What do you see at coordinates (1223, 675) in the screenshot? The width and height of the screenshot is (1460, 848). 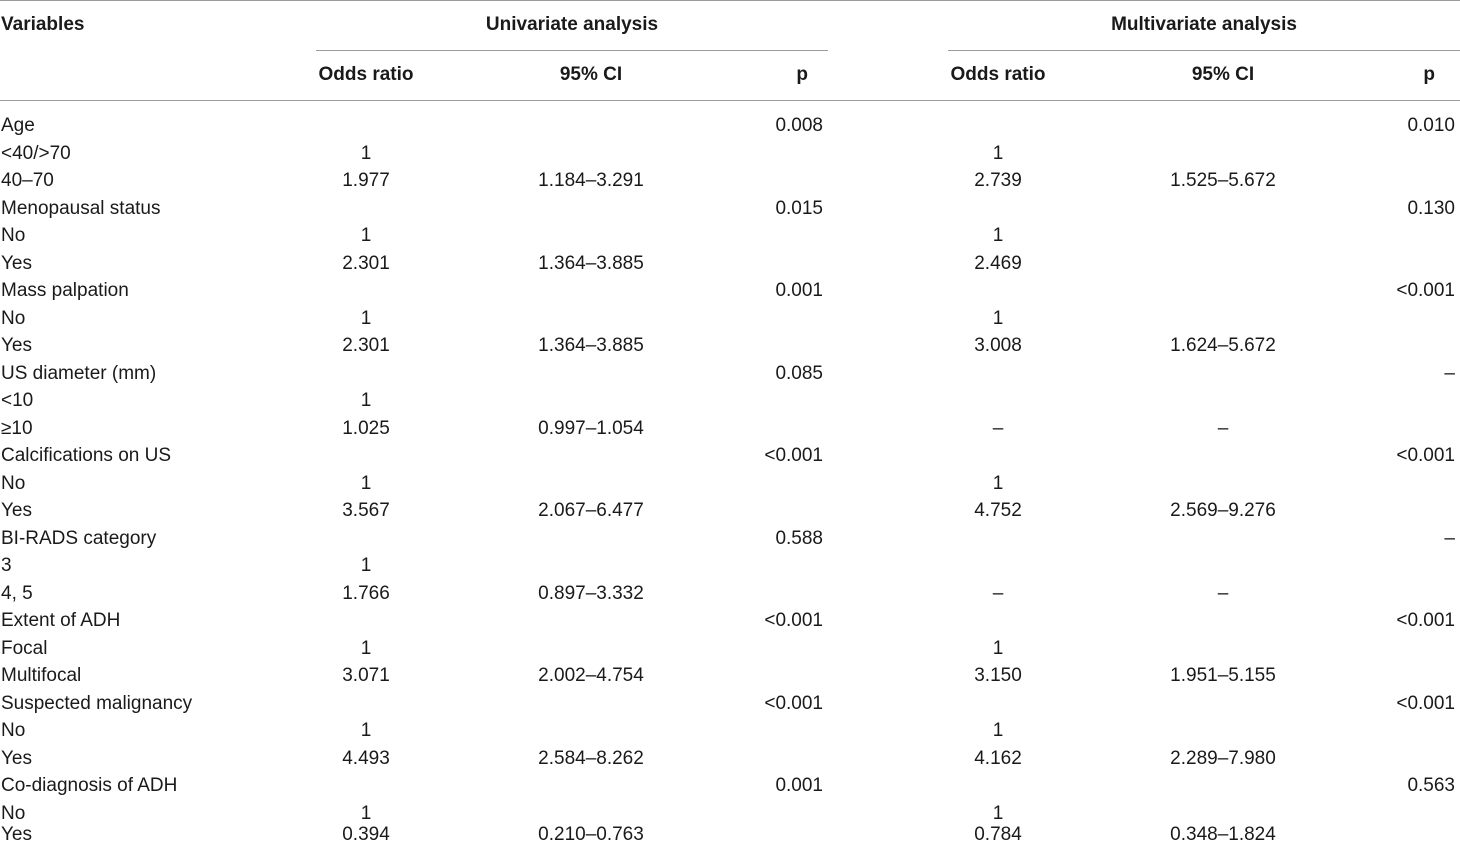 I see `multivariate-ci-cell: 1.951–5.155` at bounding box center [1223, 675].